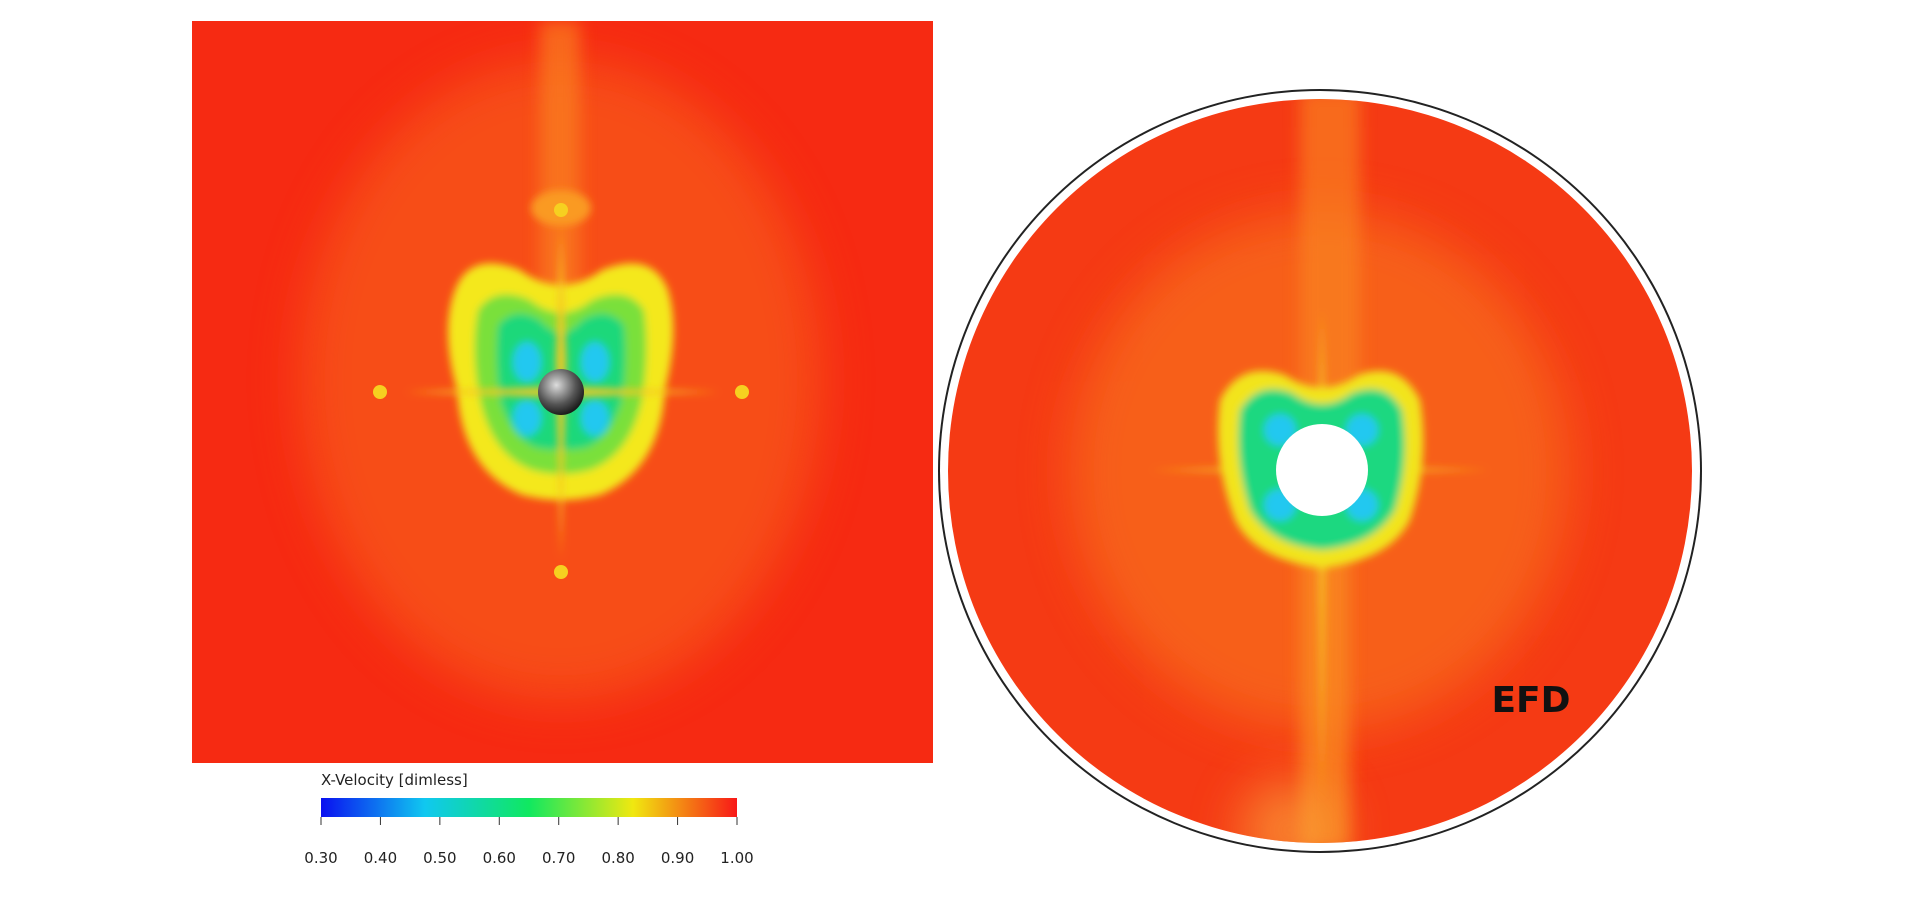  I want to click on colorbar-tick-label: 0.70, so click(558, 858).